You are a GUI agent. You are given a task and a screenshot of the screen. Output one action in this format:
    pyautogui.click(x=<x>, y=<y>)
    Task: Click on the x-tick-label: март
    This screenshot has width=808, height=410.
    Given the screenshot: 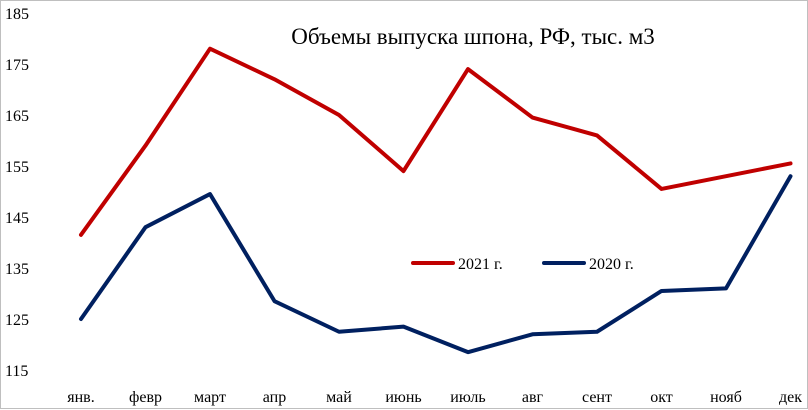 What is the action you would take?
    pyautogui.click(x=210, y=397)
    